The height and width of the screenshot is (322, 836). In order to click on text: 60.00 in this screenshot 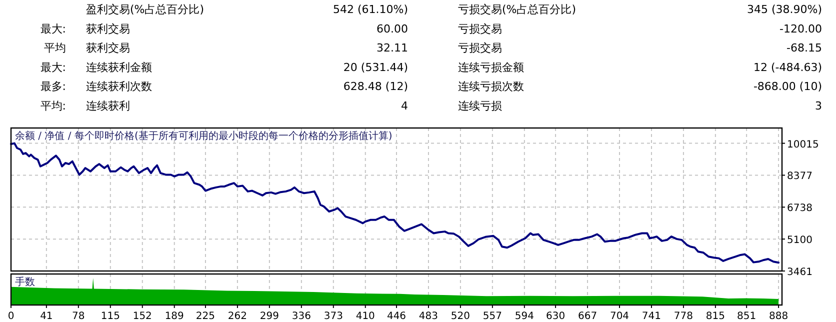, I will do `click(392, 29)`.